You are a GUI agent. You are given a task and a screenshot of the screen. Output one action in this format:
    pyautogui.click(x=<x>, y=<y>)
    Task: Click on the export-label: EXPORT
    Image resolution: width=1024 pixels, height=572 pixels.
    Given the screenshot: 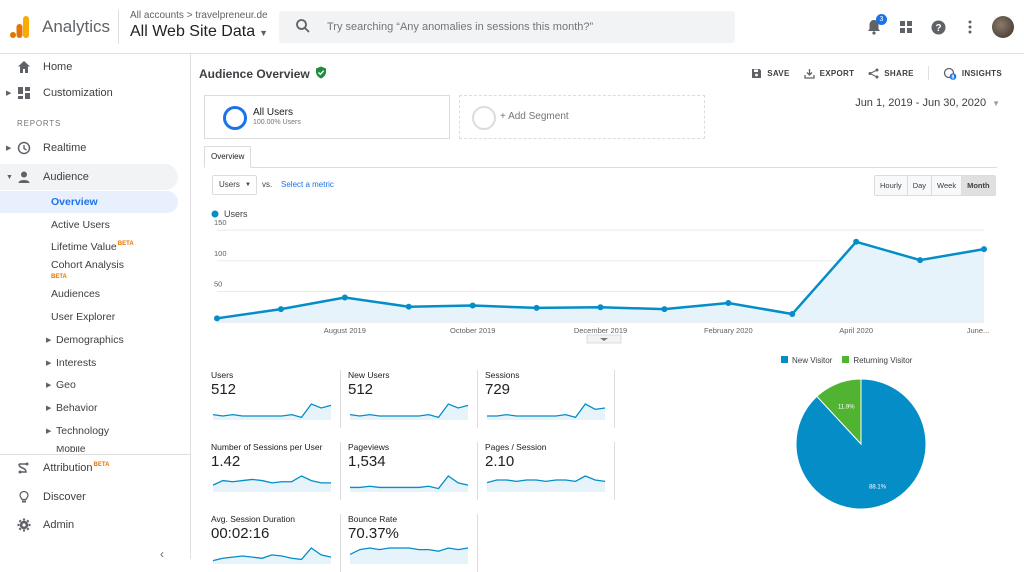 What is the action you would take?
    pyautogui.click(x=837, y=73)
    